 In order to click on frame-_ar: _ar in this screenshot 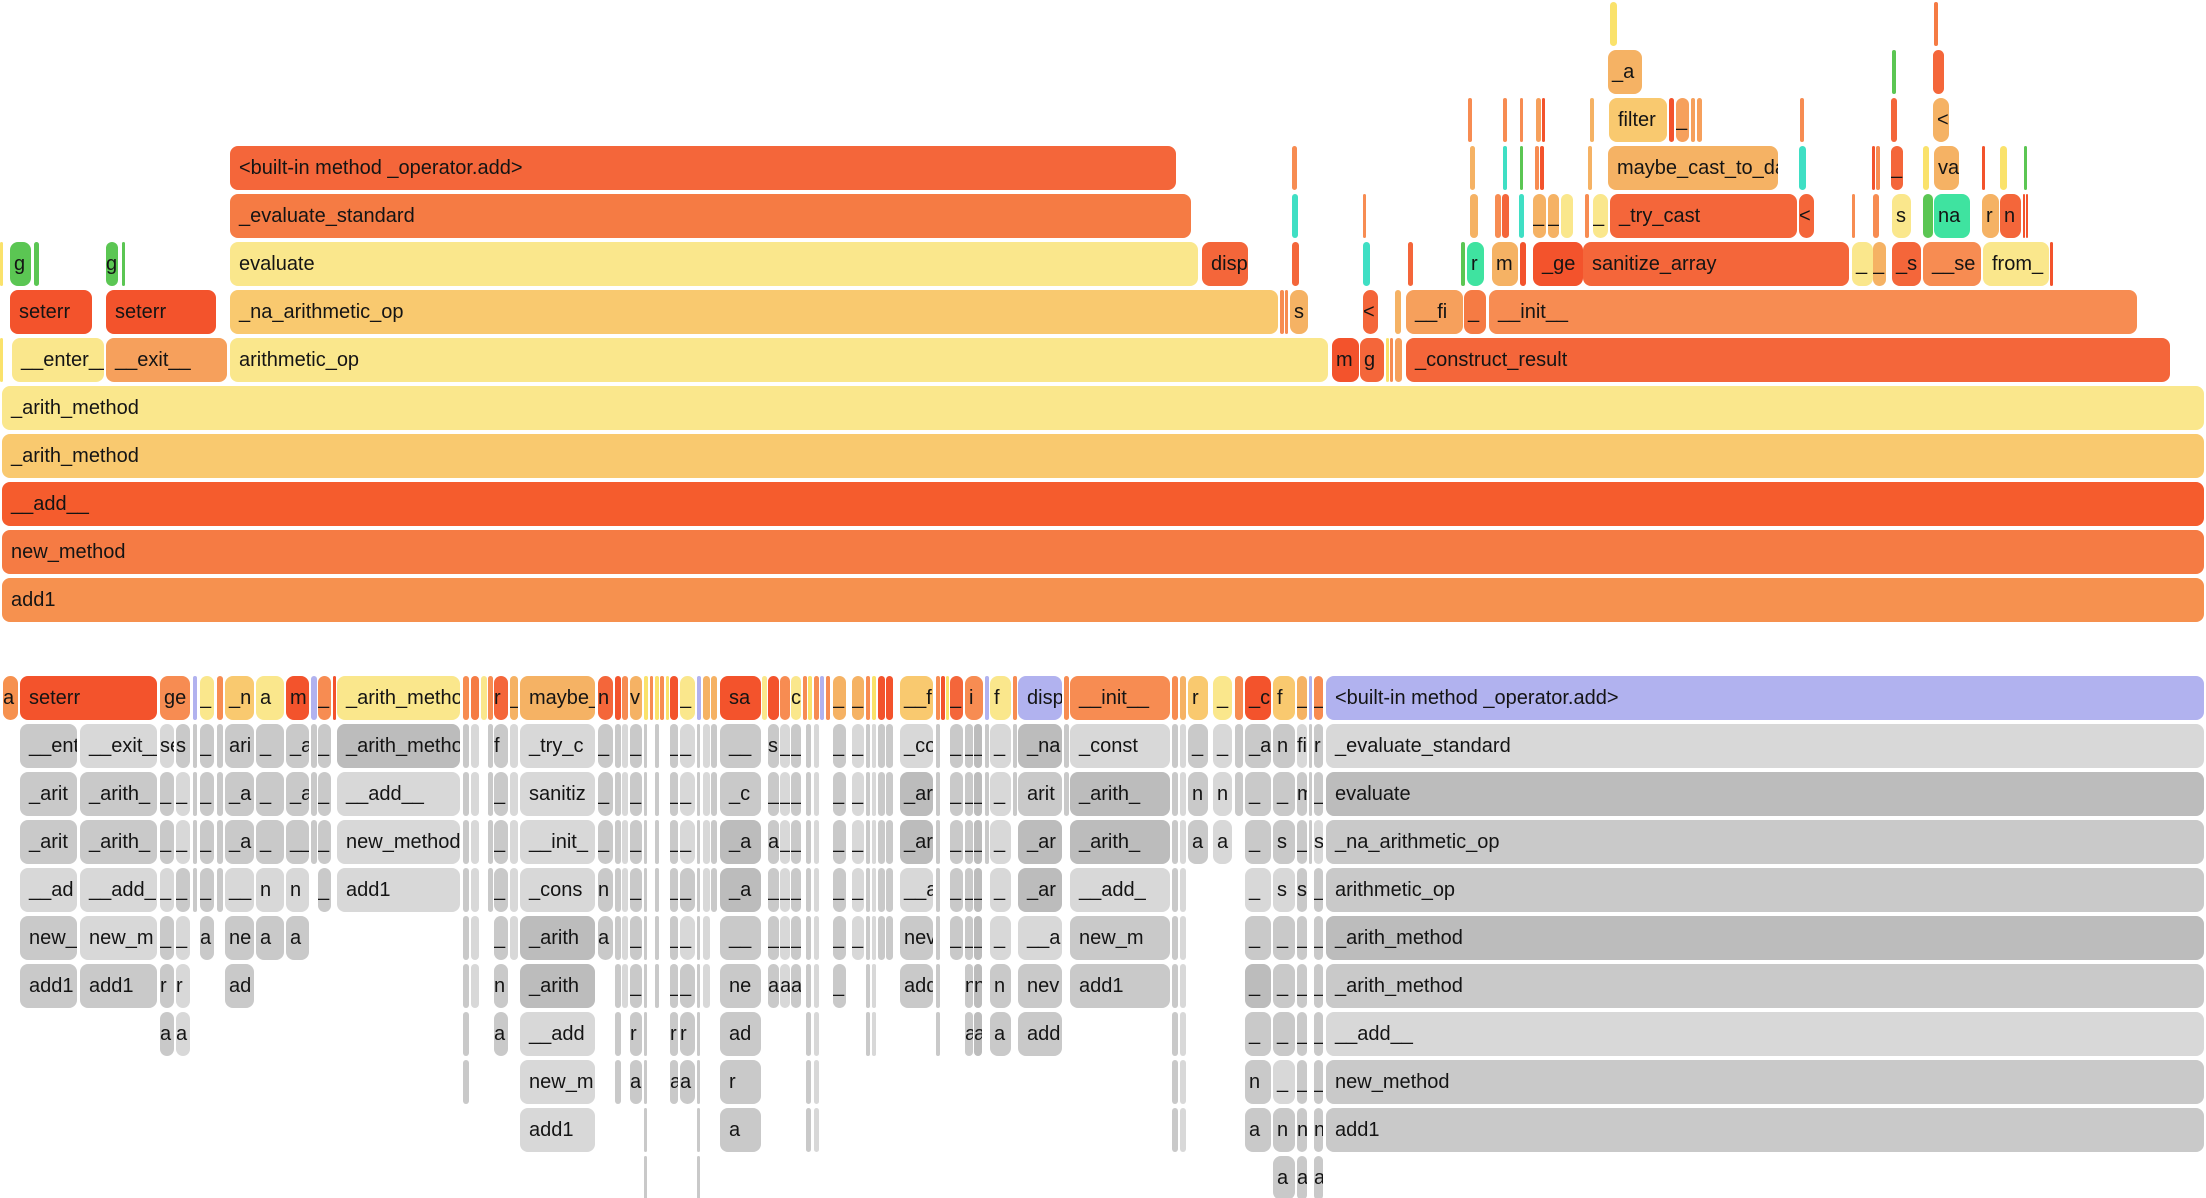, I will do `click(916, 842)`.